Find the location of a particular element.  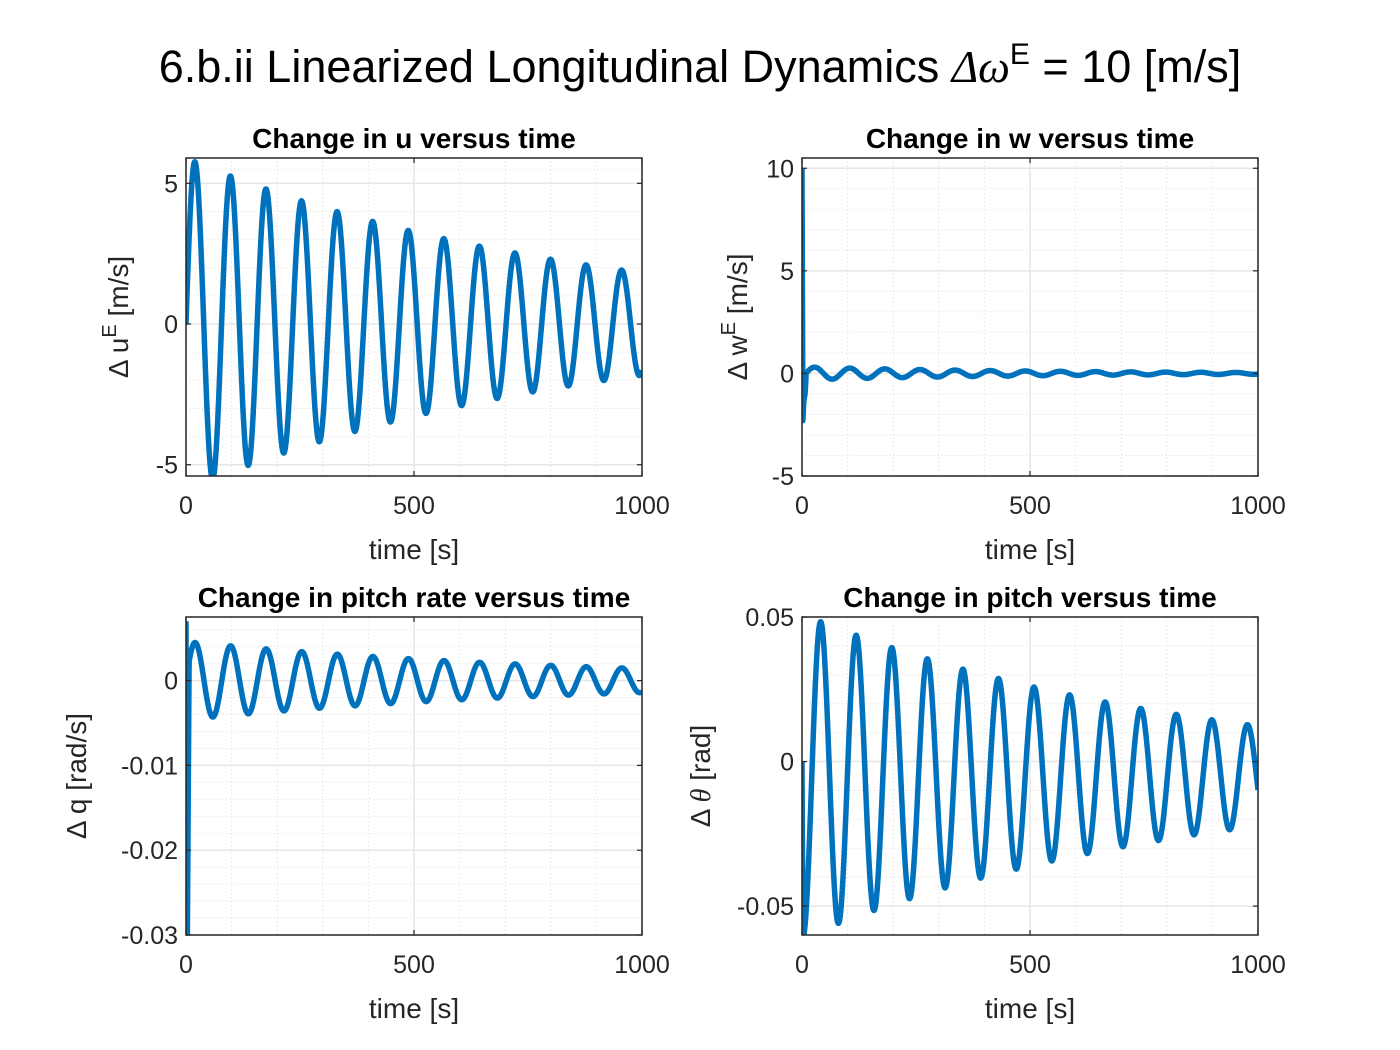

y-tick-label: 10 is located at coordinates (780, 169).